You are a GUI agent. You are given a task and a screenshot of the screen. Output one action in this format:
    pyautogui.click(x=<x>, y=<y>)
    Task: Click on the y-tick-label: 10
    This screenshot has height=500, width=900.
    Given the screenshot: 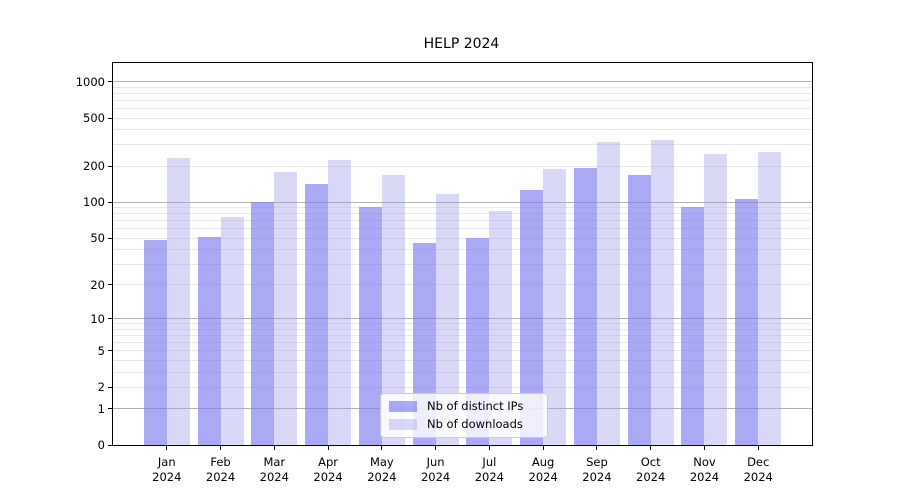 What is the action you would take?
    pyautogui.click(x=97, y=318)
    